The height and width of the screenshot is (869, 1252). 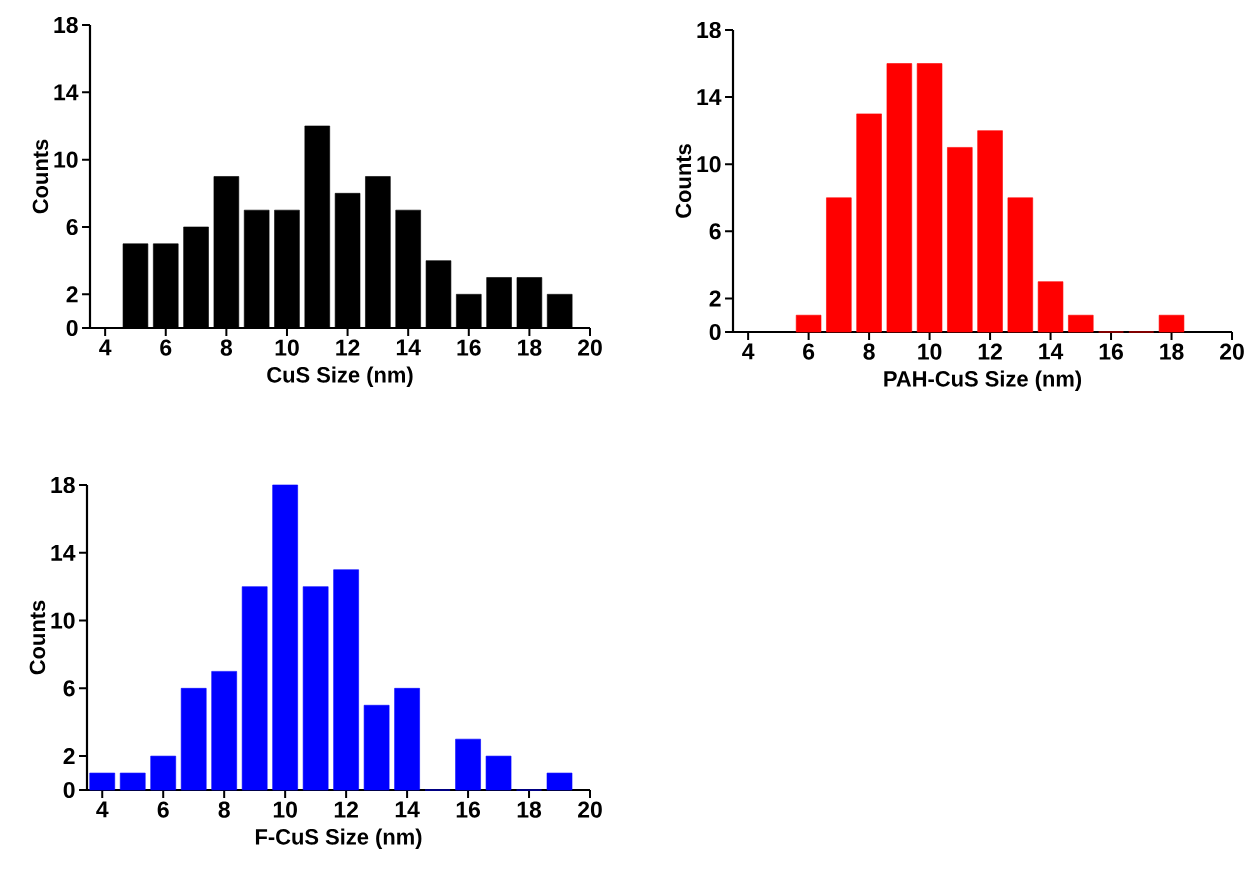 What do you see at coordinates (340, 376) in the screenshot?
I see `x-axis-title: CuS Size (nm)` at bounding box center [340, 376].